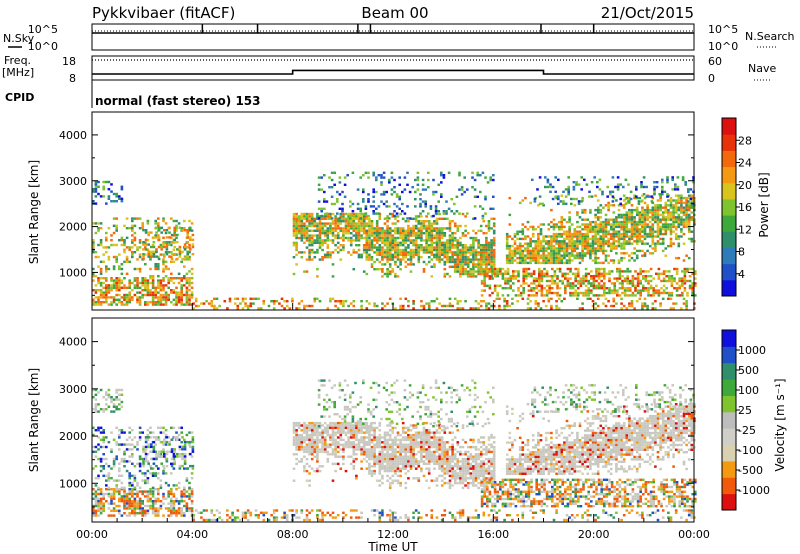  What do you see at coordinates (393, 72) in the screenshot?
I see `freq-trace` at bounding box center [393, 72].